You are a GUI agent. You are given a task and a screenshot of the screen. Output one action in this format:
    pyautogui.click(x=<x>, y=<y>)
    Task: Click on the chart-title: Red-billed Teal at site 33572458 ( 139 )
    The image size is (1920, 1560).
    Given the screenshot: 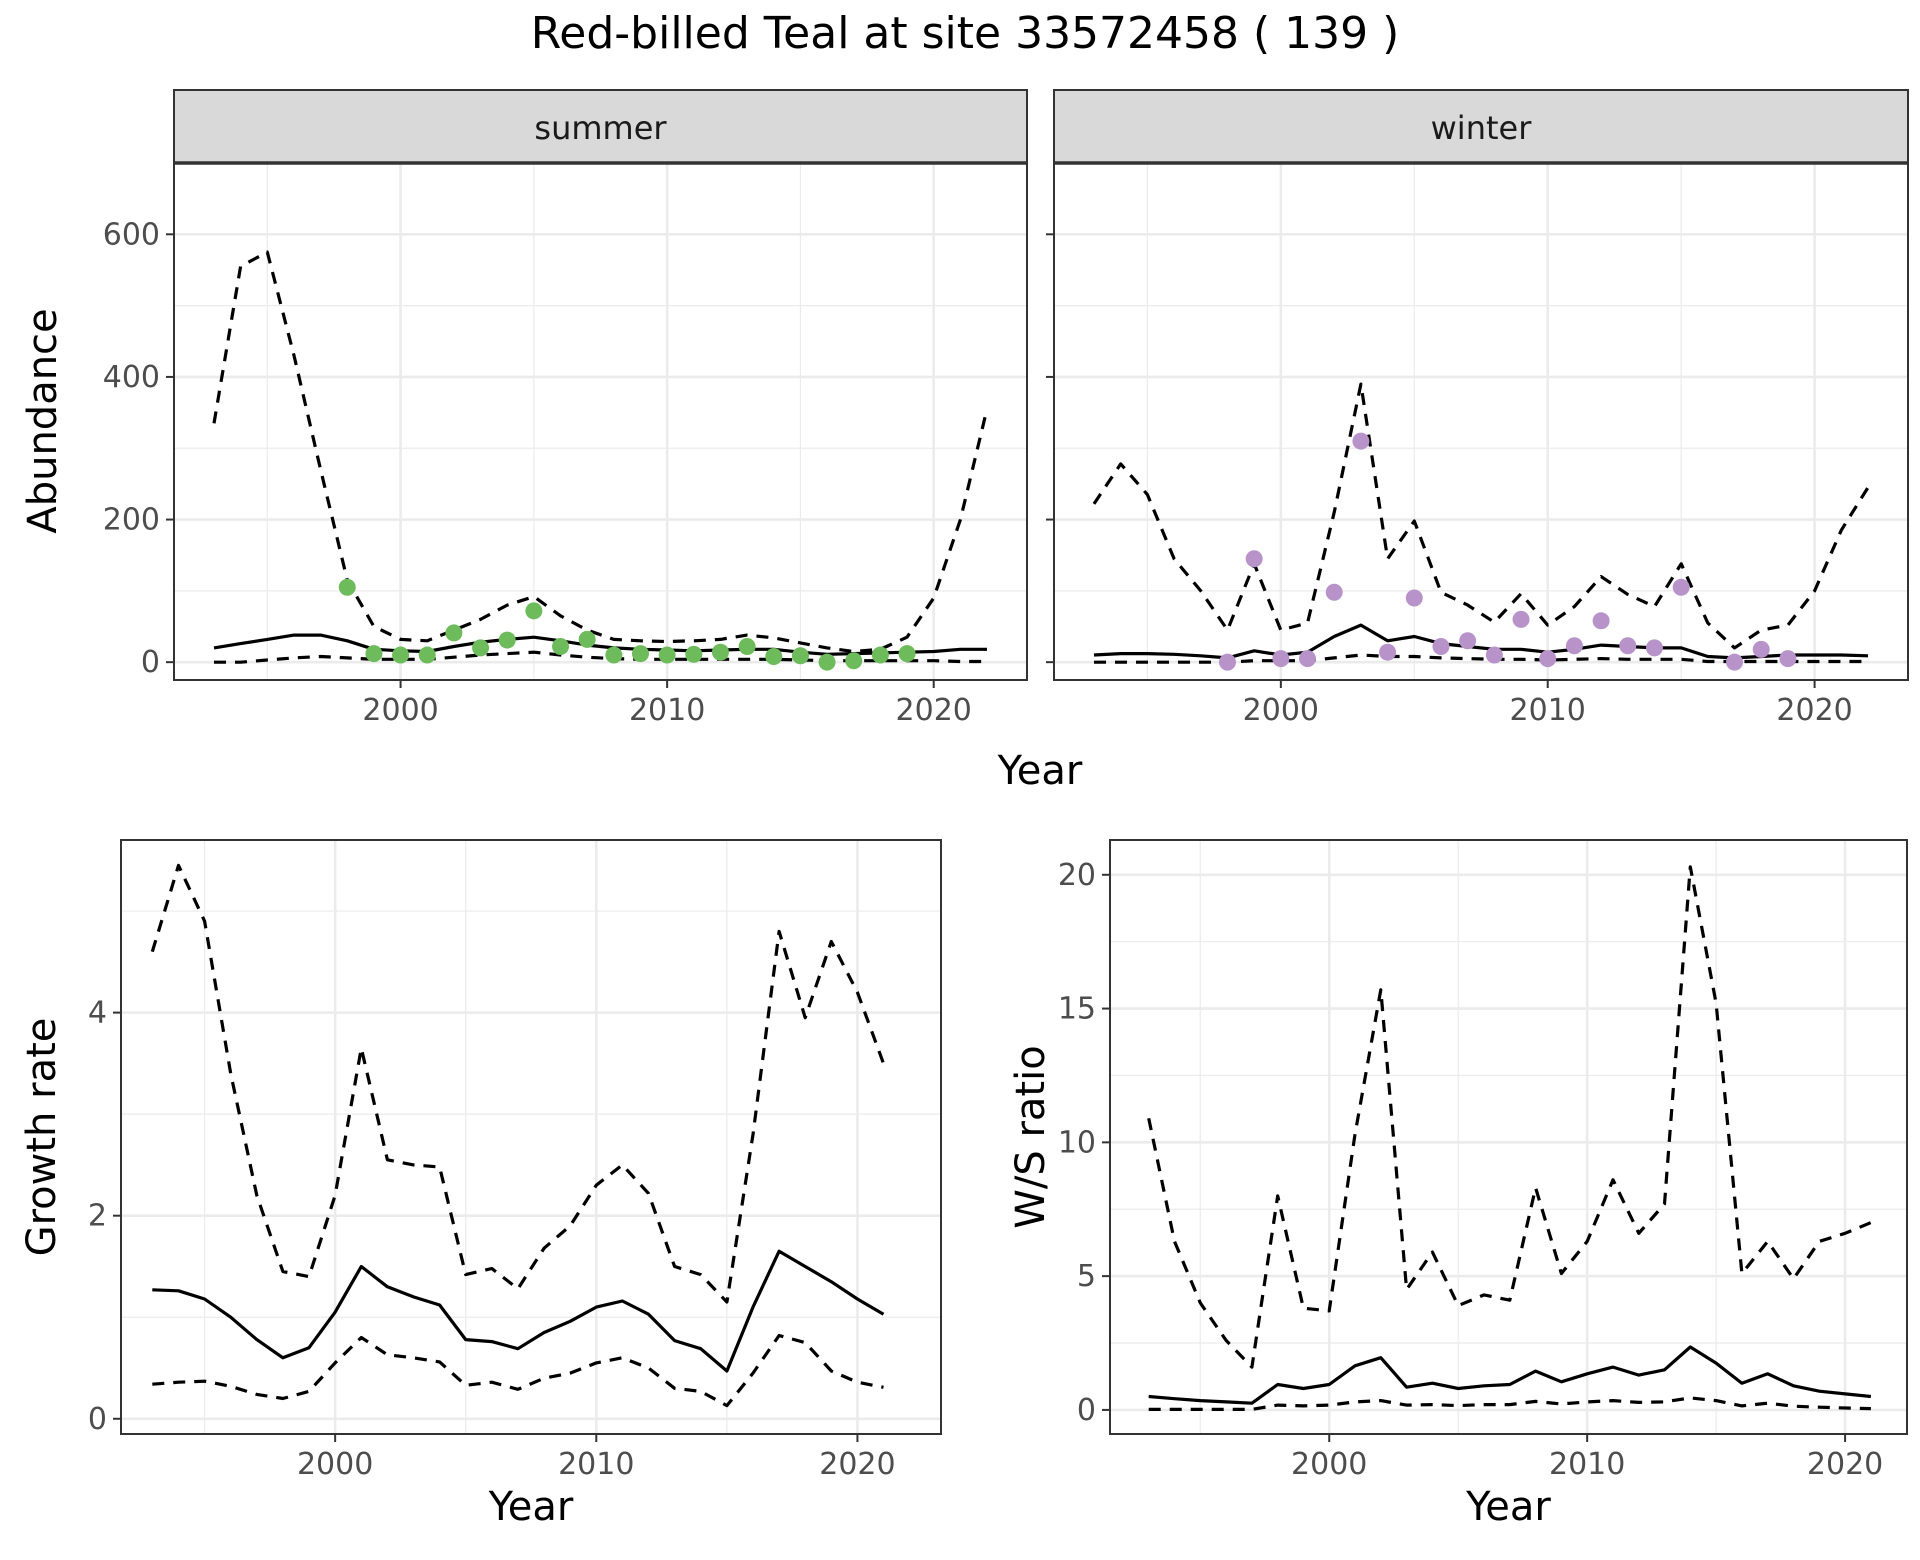 What is the action you would take?
    pyautogui.click(x=965, y=33)
    